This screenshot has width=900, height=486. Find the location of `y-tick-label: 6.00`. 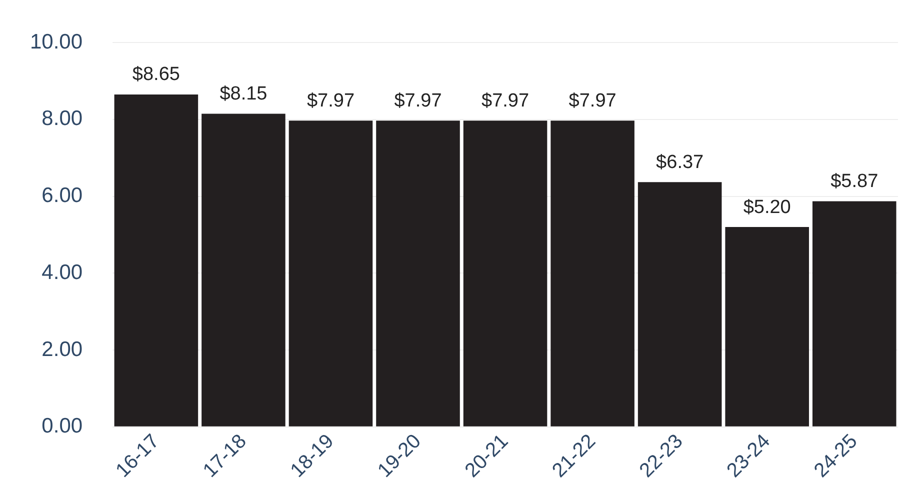

y-tick-label: 6.00 is located at coordinates (62, 196).